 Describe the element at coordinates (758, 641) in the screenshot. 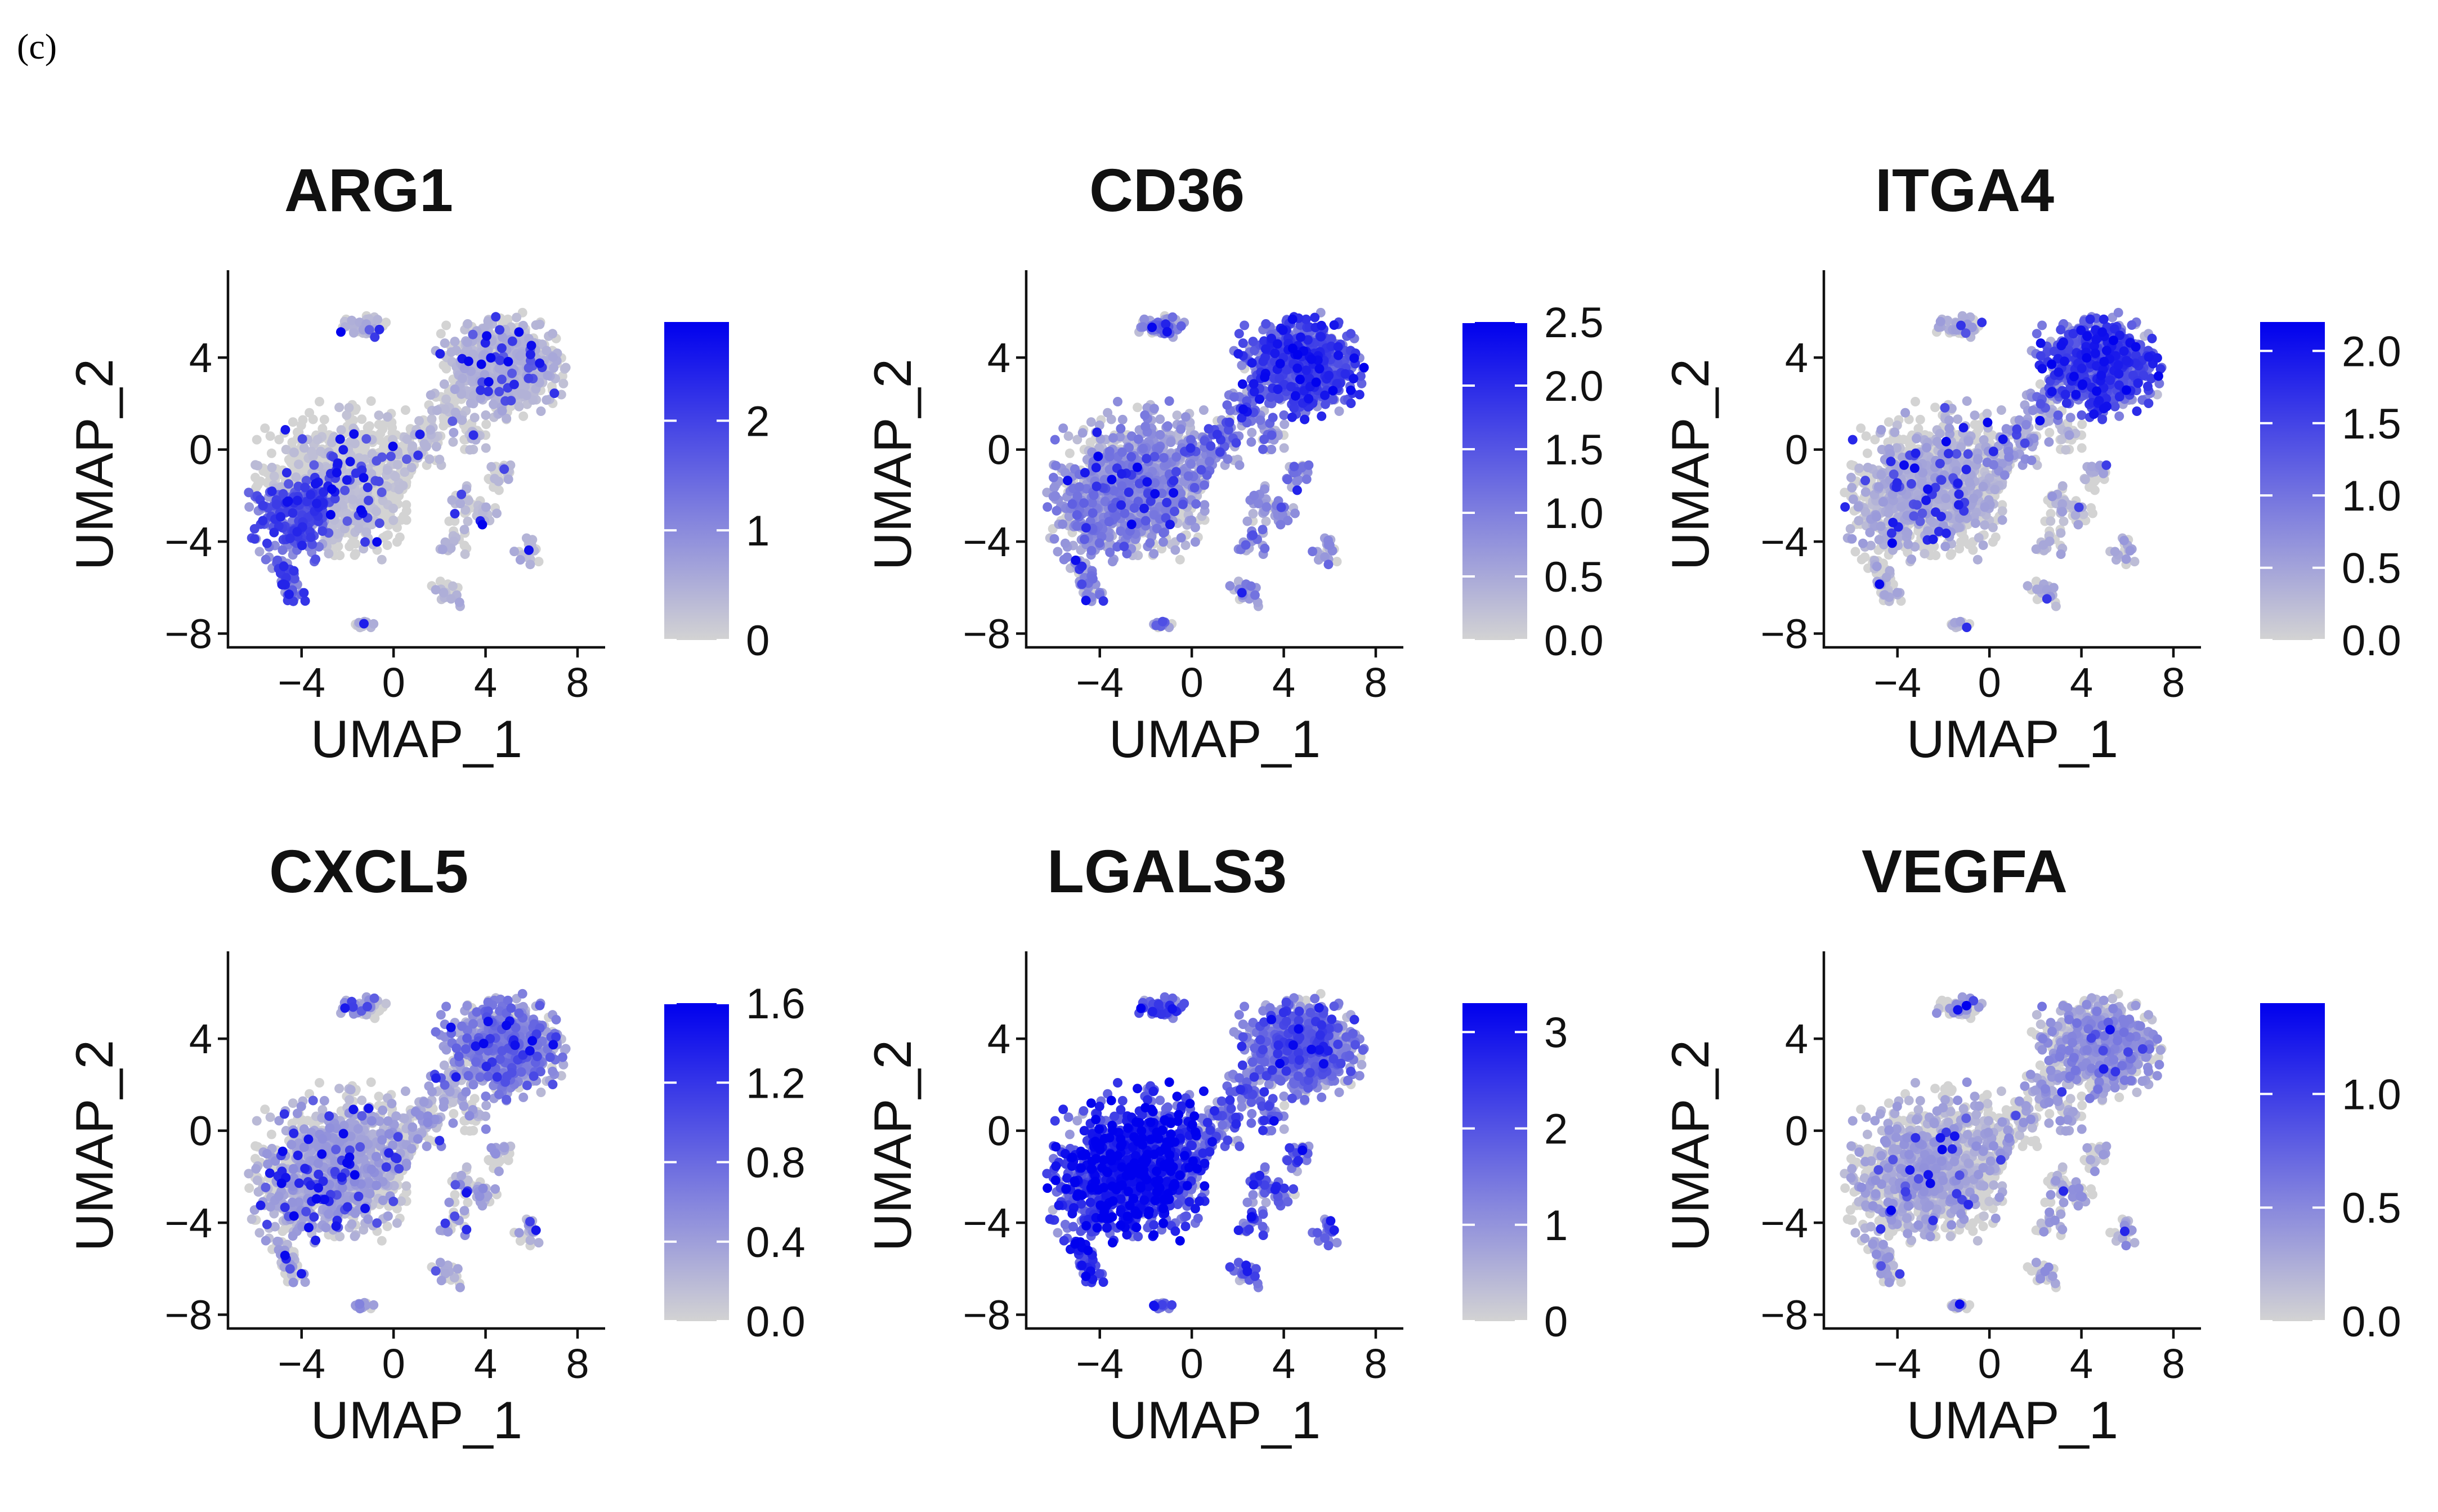

I see `legend-tick-label: 0` at that location.